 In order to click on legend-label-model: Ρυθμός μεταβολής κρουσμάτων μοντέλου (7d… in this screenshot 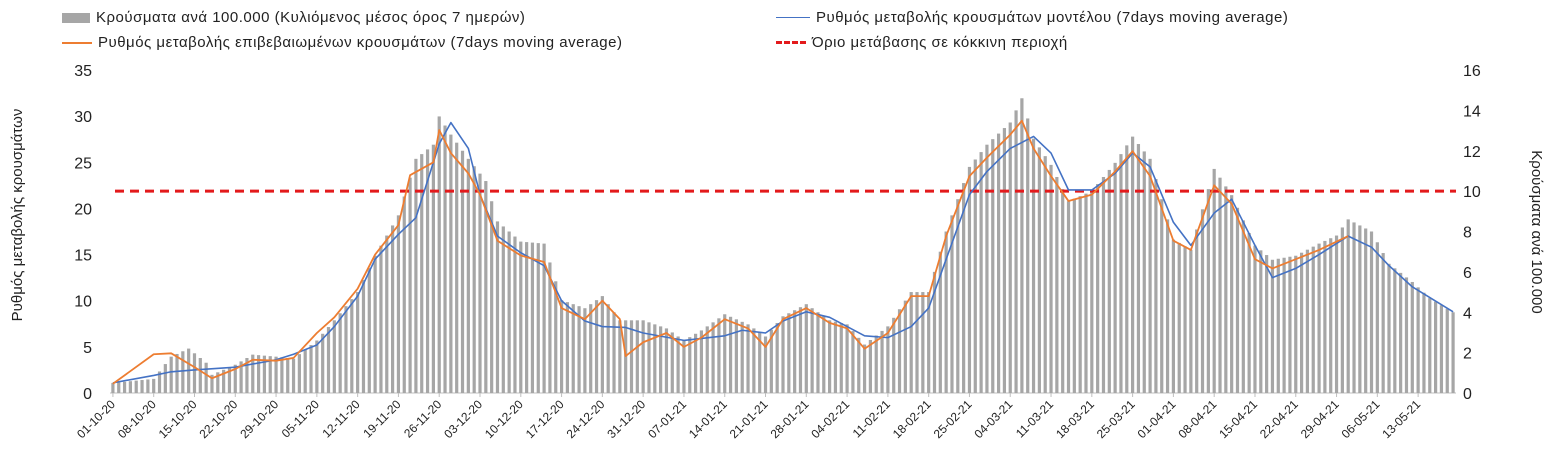, I will do `click(1052, 17)`.